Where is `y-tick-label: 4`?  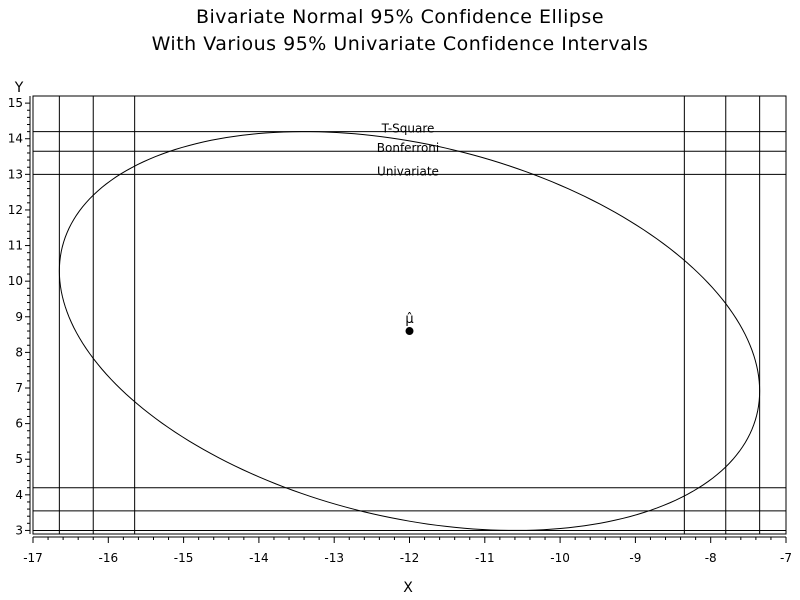 y-tick-label: 4 is located at coordinates (19, 495).